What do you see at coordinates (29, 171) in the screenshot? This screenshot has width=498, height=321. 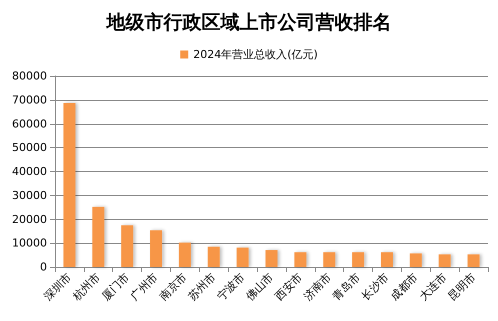 I see `y-tick-label: 40000` at bounding box center [29, 171].